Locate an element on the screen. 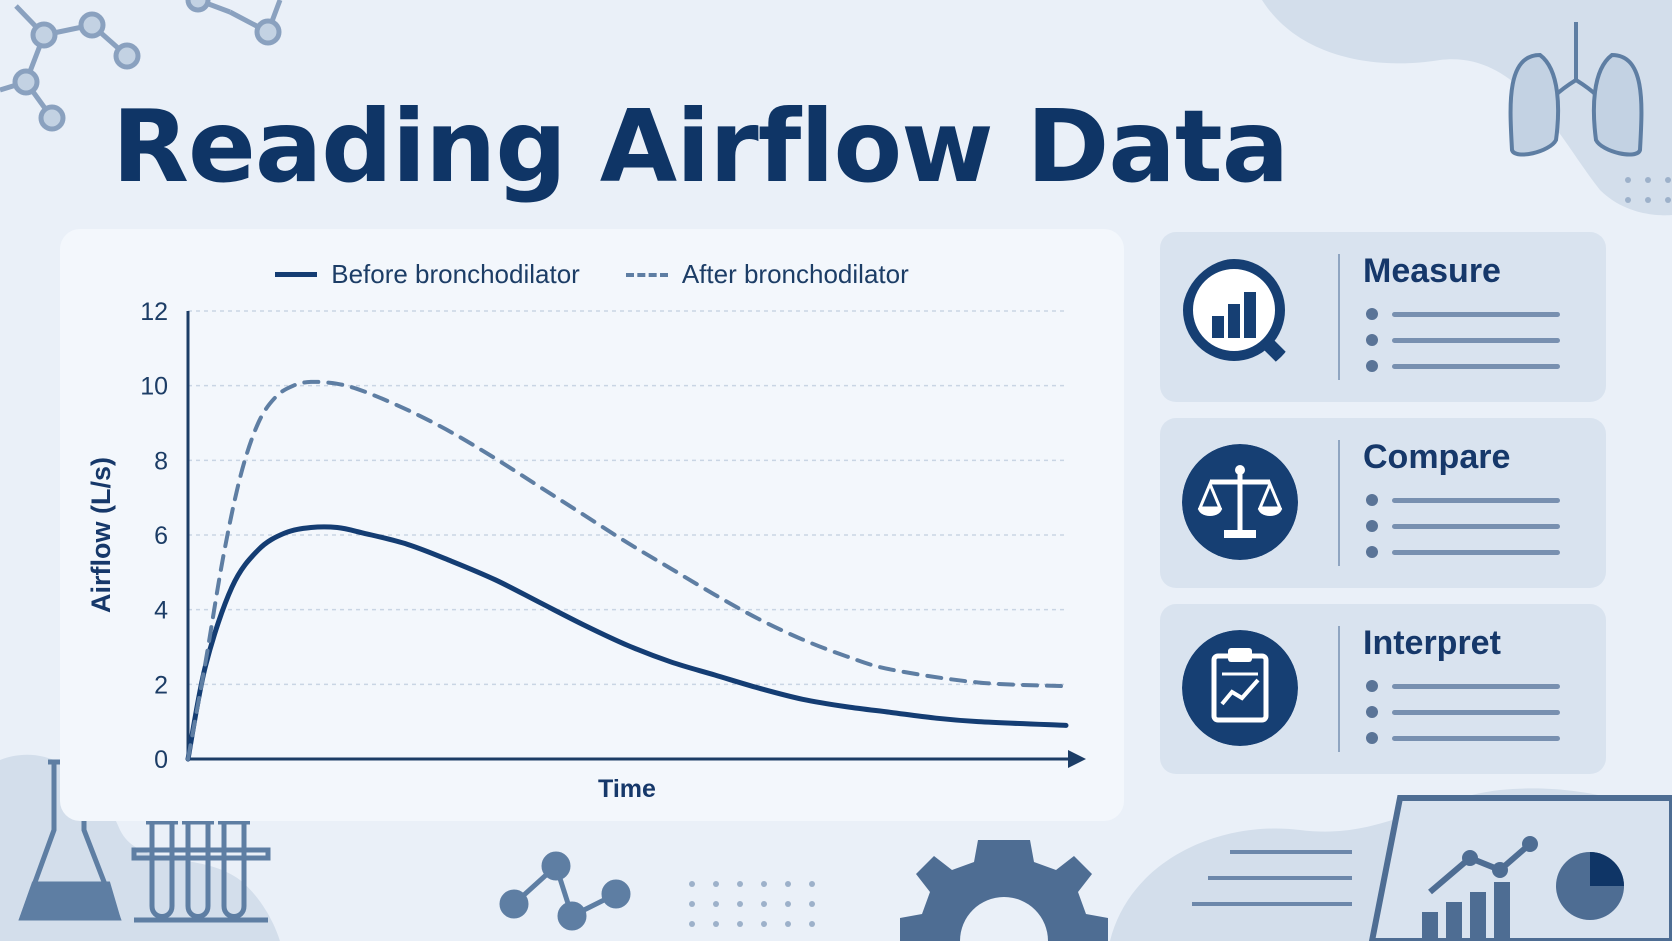  legend-swatch-dashed is located at coordinates (646, 274).